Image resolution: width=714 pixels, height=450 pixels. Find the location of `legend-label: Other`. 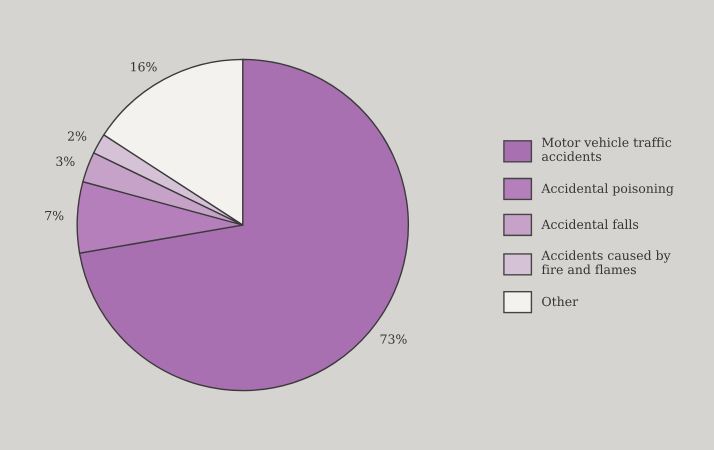

legend-label: Other is located at coordinates (560, 301).